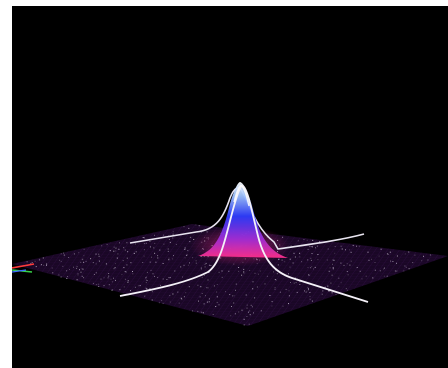 The width and height of the screenshot is (448, 368). What do you see at coordinates (243, 220) in the screenshot?
I see `gaussian-peak` at bounding box center [243, 220].